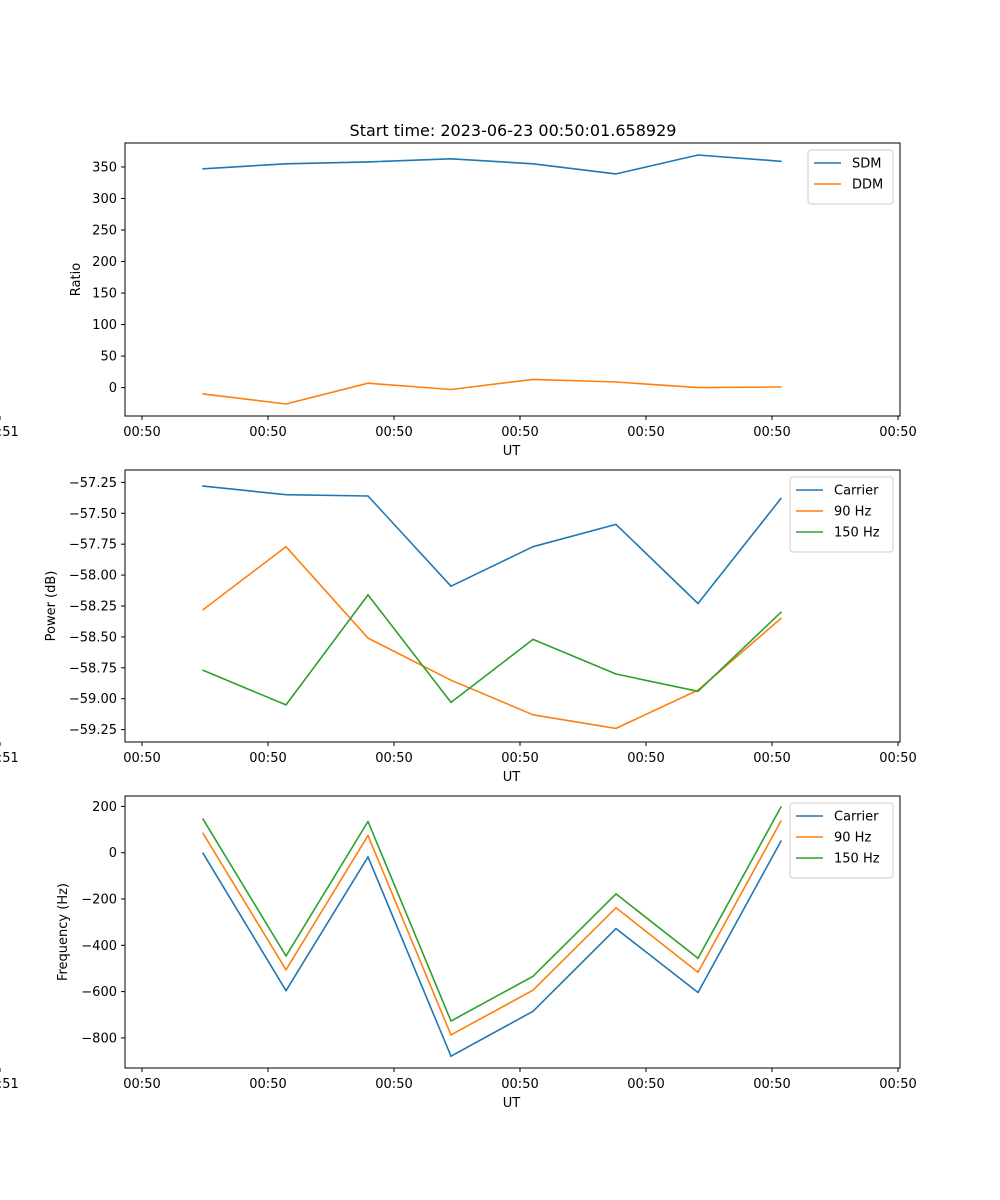  What do you see at coordinates (512, 451) in the screenshot?
I see `x-axis-label: UT` at bounding box center [512, 451].